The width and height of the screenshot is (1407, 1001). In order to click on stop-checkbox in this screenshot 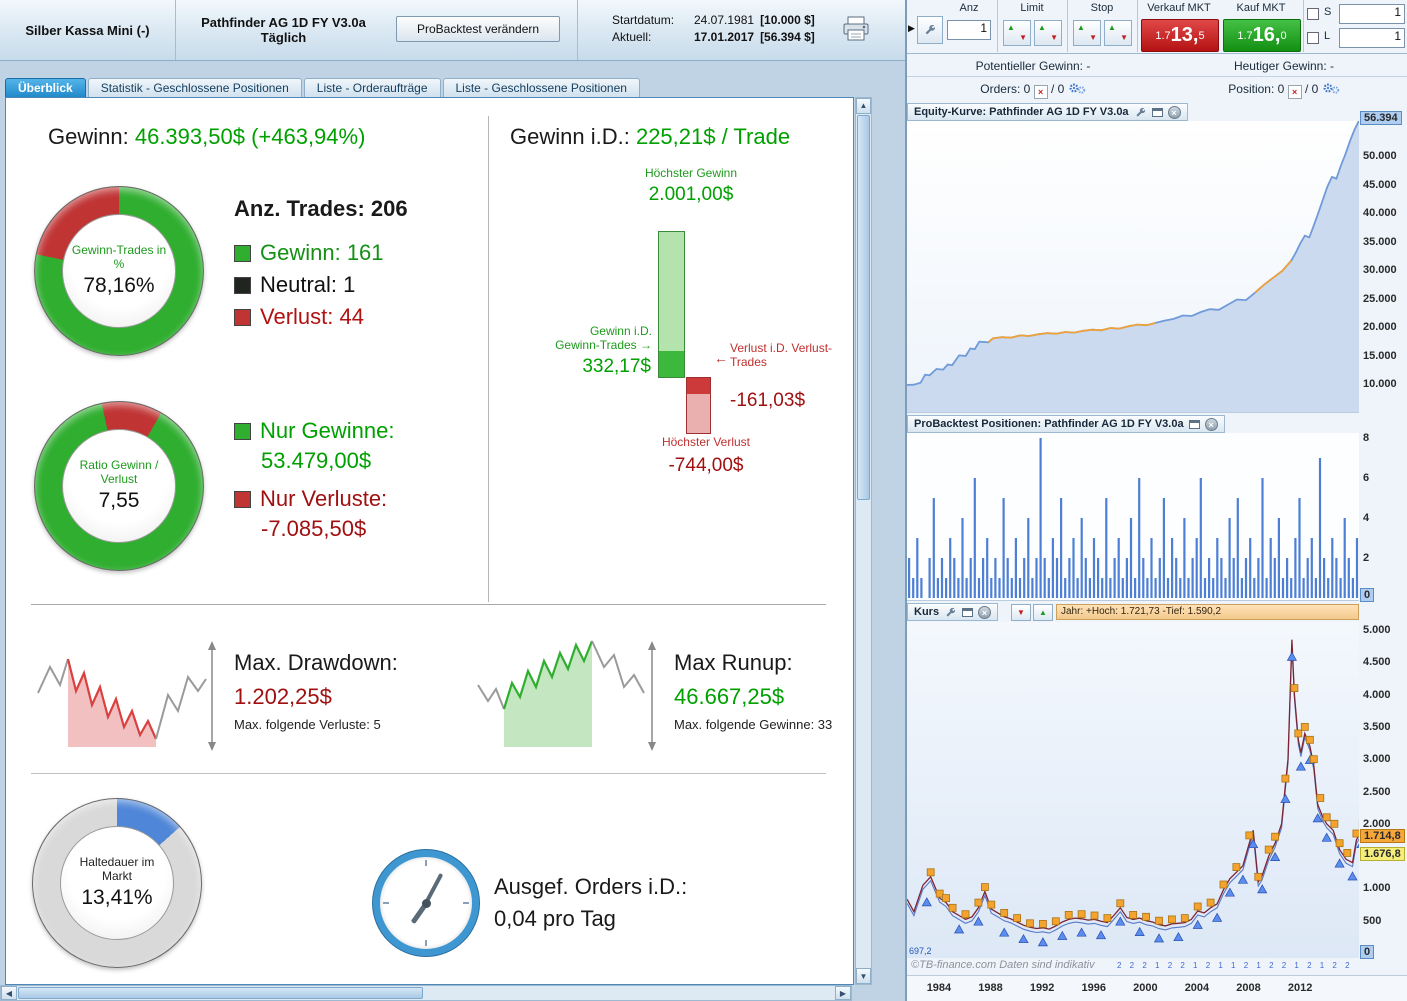, I will do `click(1313, 14)`.